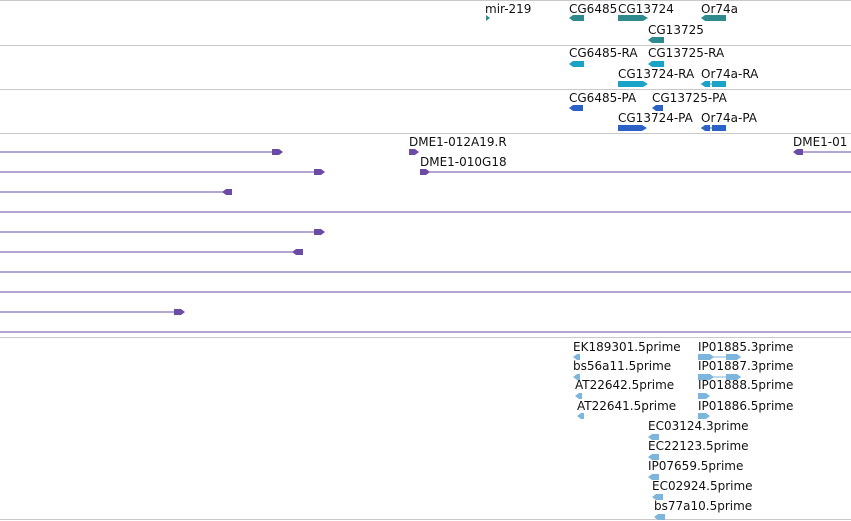 Image resolution: width=851 pixels, height=521 pixels. What do you see at coordinates (633, 84) in the screenshot?
I see `transcript-feature-cg13724-ra` at bounding box center [633, 84].